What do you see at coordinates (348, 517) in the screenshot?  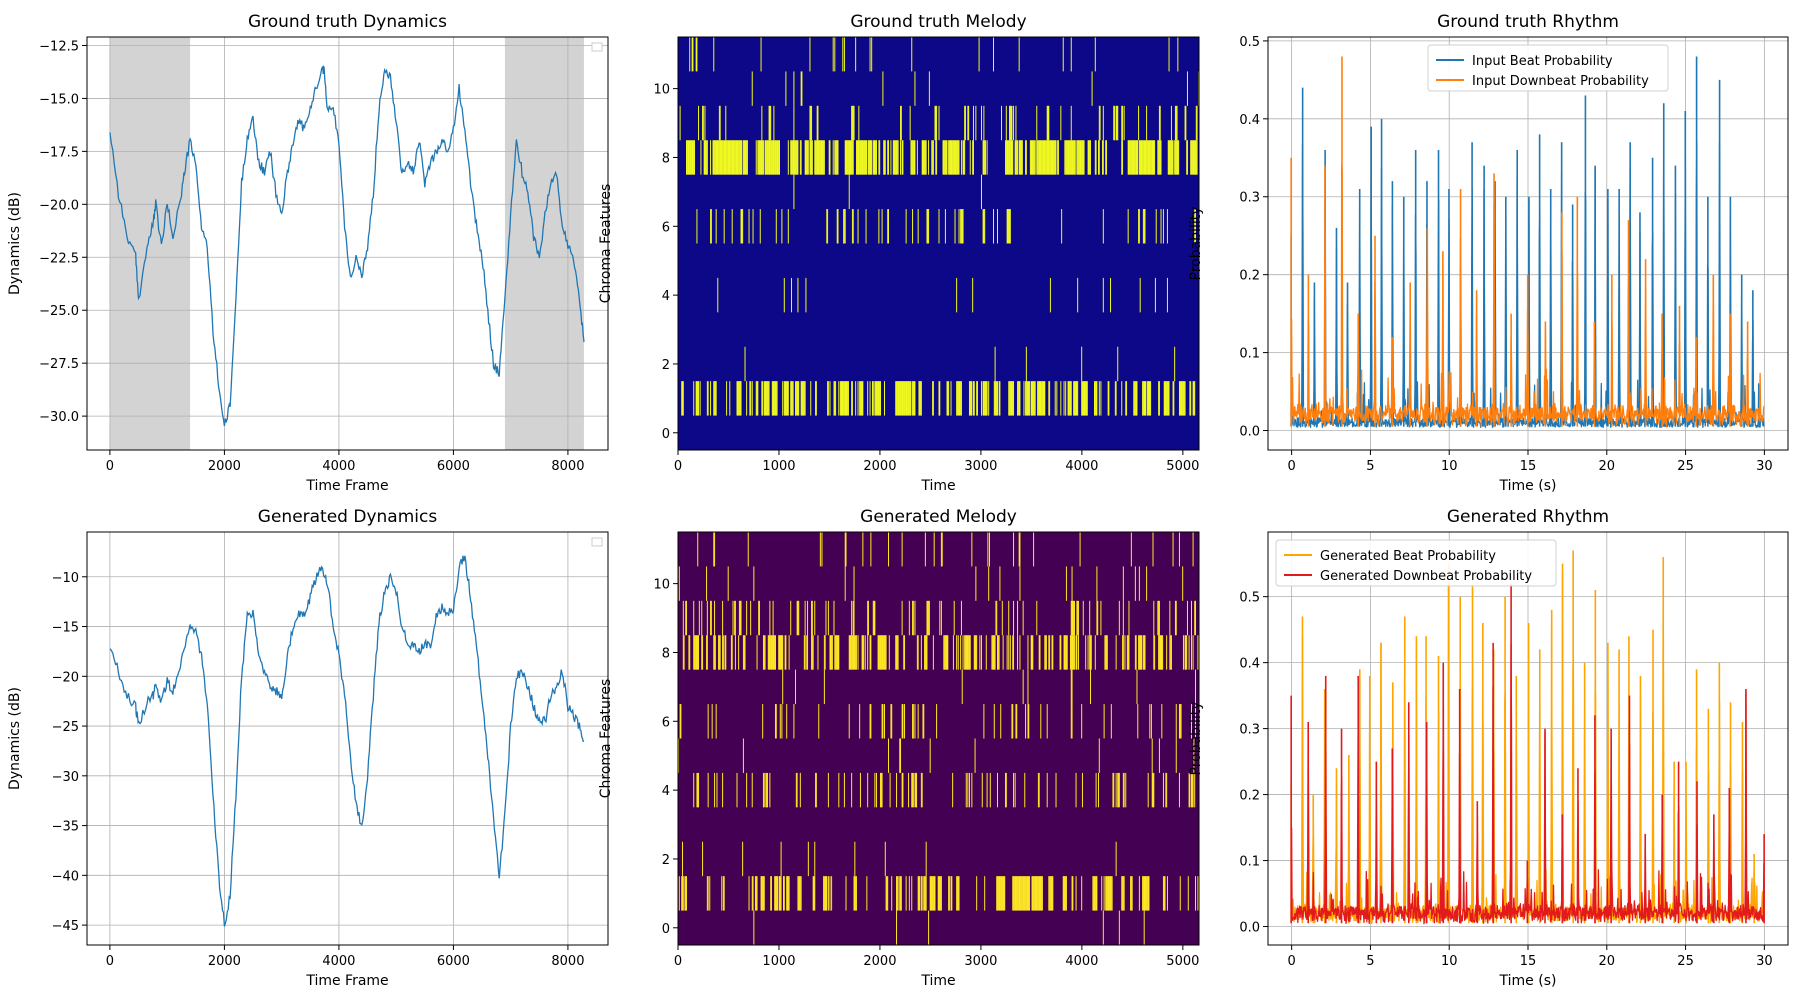 I see `chart-title: Generated Dynamics` at bounding box center [348, 517].